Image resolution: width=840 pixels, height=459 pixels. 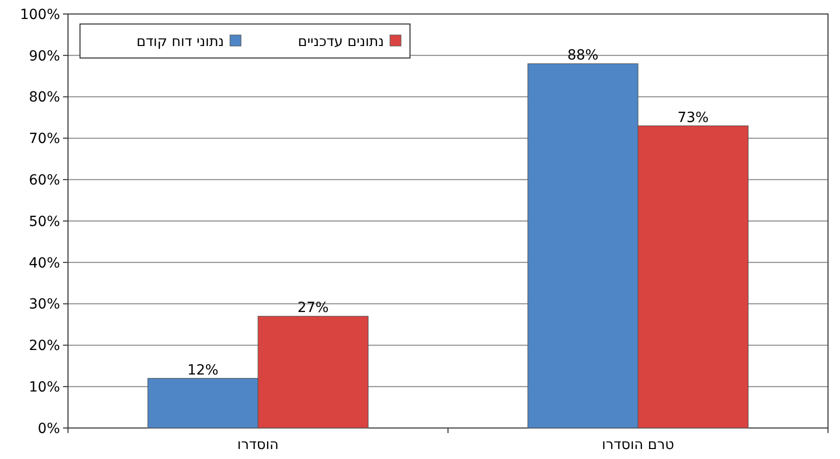 I want to click on y-tick-label: 20%, so click(x=44, y=346).